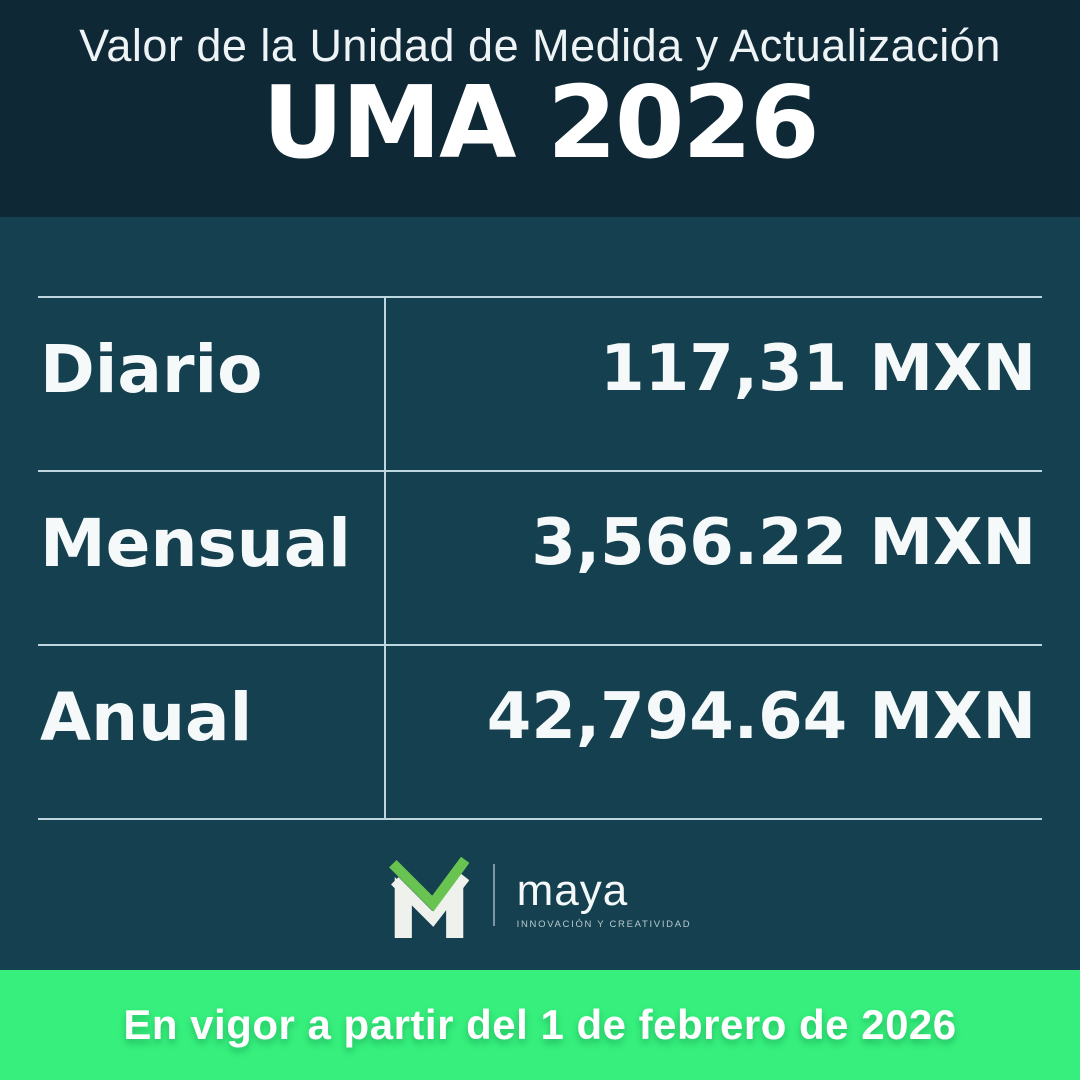  I want to click on table-row-diario: Diario 117,31 MXN, so click(540, 383).